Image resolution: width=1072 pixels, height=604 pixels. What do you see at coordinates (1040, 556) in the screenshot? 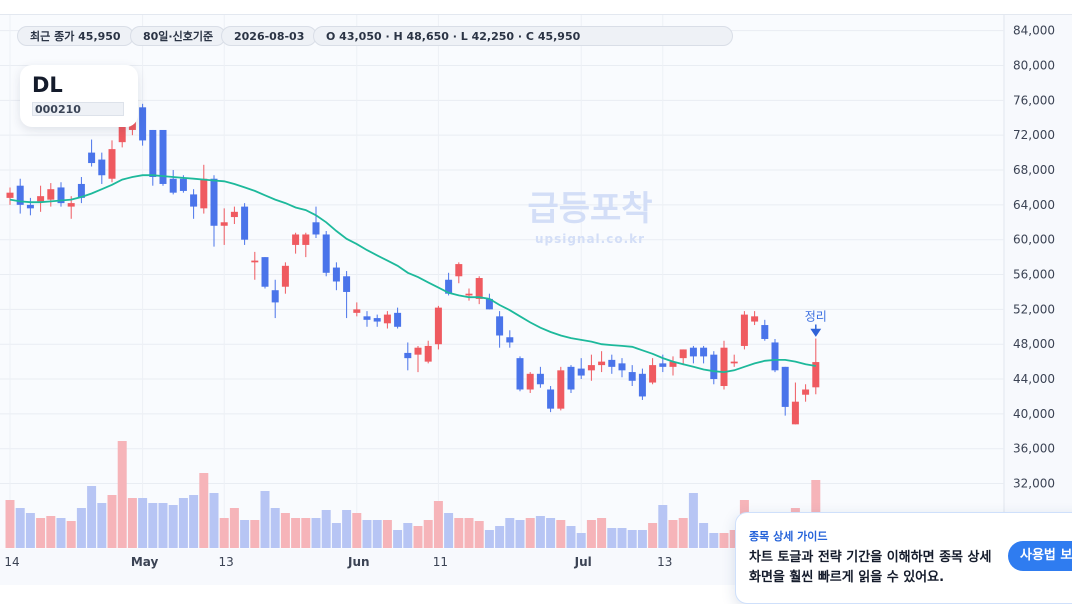
I see `guide-button: 사용법 보기` at bounding box center [1040, 556].